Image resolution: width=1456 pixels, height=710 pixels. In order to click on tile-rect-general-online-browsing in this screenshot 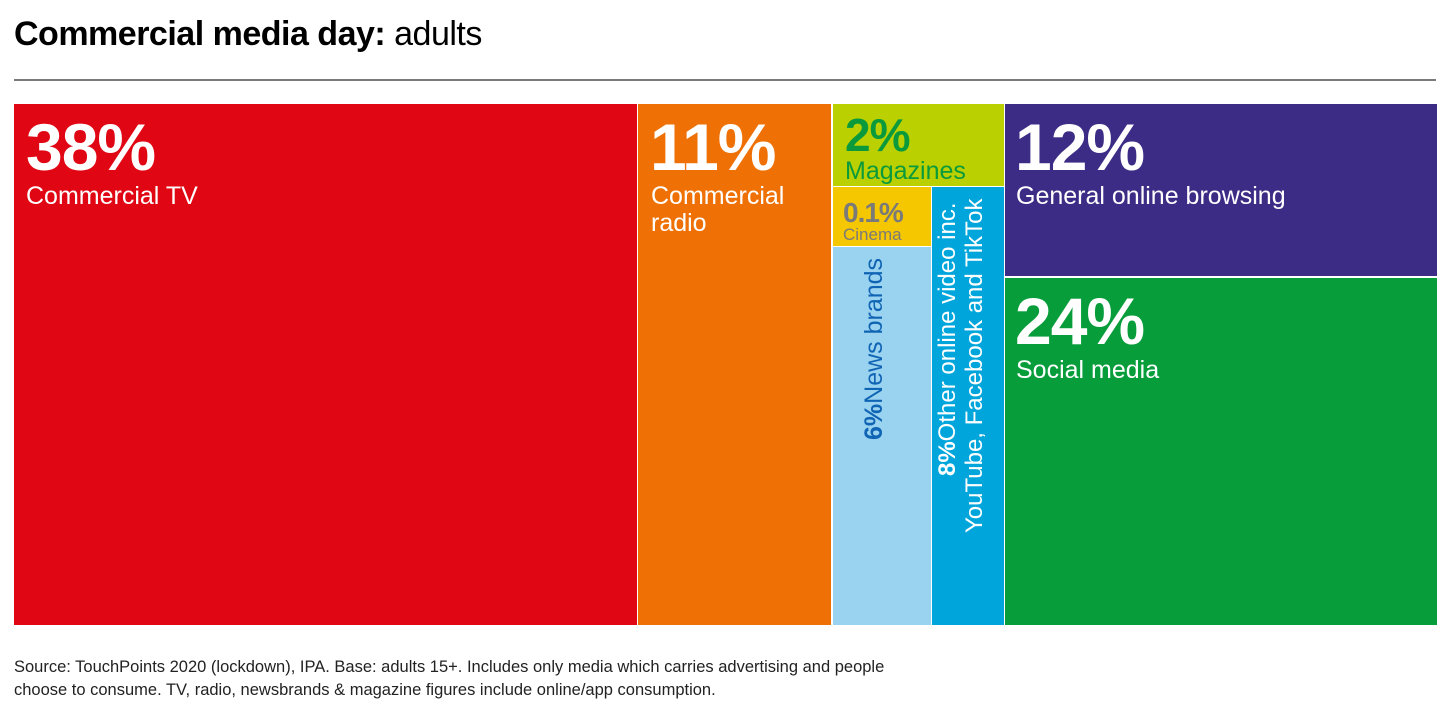, I will do `click(1221, 190)`.